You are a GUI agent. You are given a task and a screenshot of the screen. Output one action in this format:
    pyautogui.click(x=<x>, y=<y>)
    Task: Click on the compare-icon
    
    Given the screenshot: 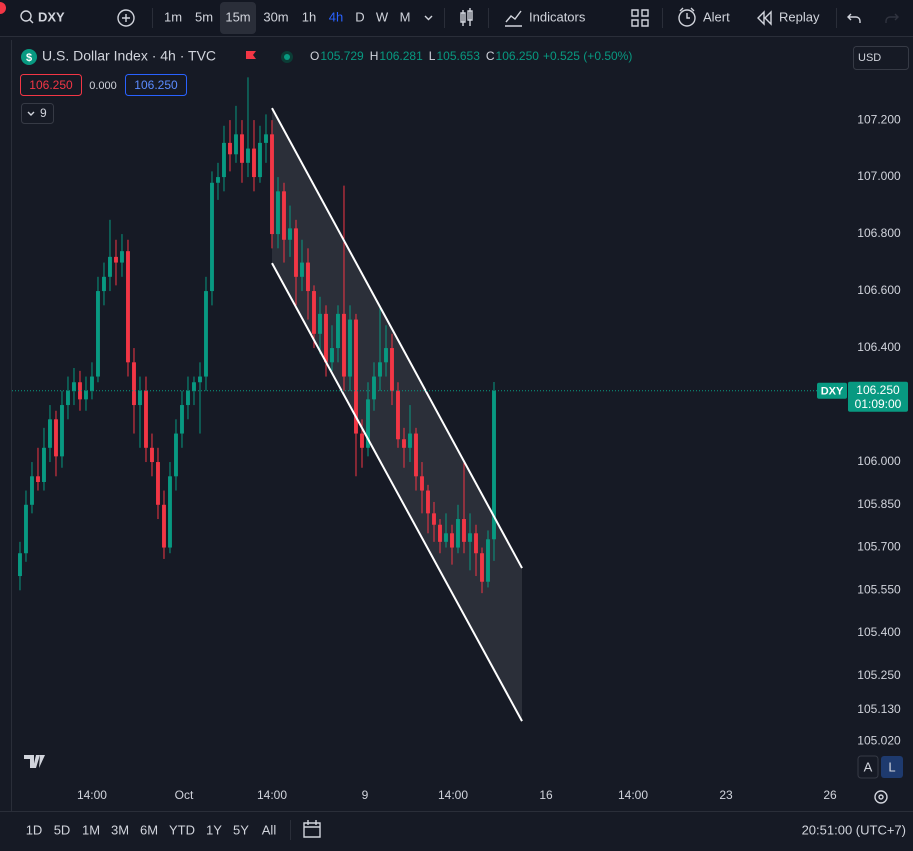 What is the action you would take?
    pyautogui.click(x=126, y=18)
    